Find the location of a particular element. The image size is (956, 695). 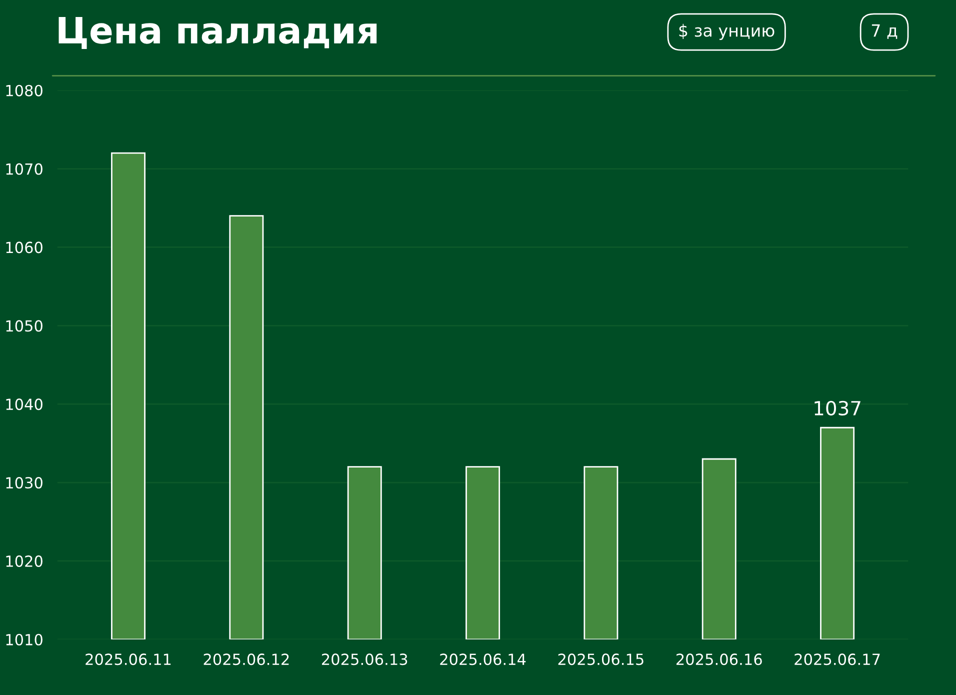

data-label: 1037 is located at coordinates (837, 408).